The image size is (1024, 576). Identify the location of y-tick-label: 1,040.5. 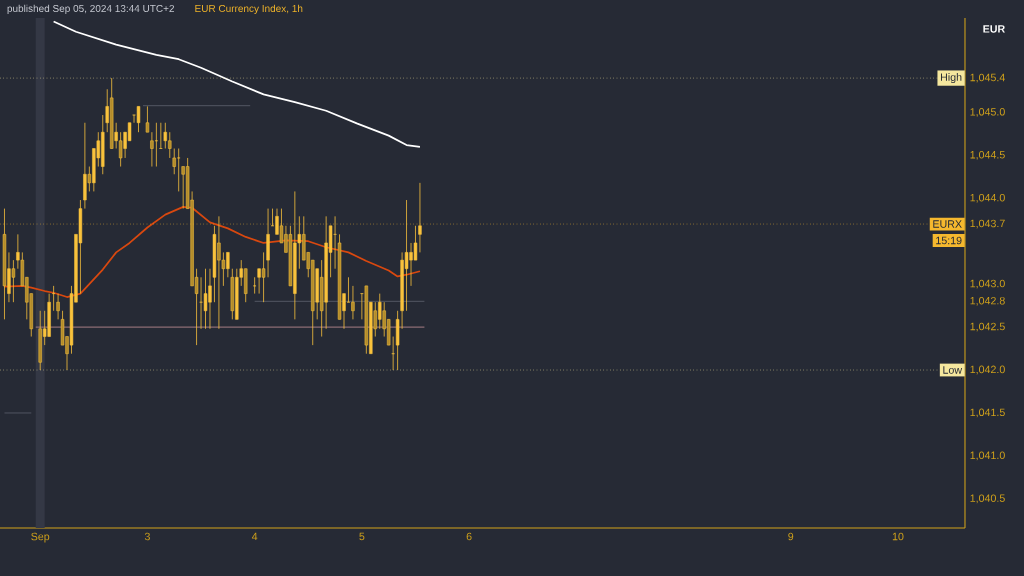
(987, 499).